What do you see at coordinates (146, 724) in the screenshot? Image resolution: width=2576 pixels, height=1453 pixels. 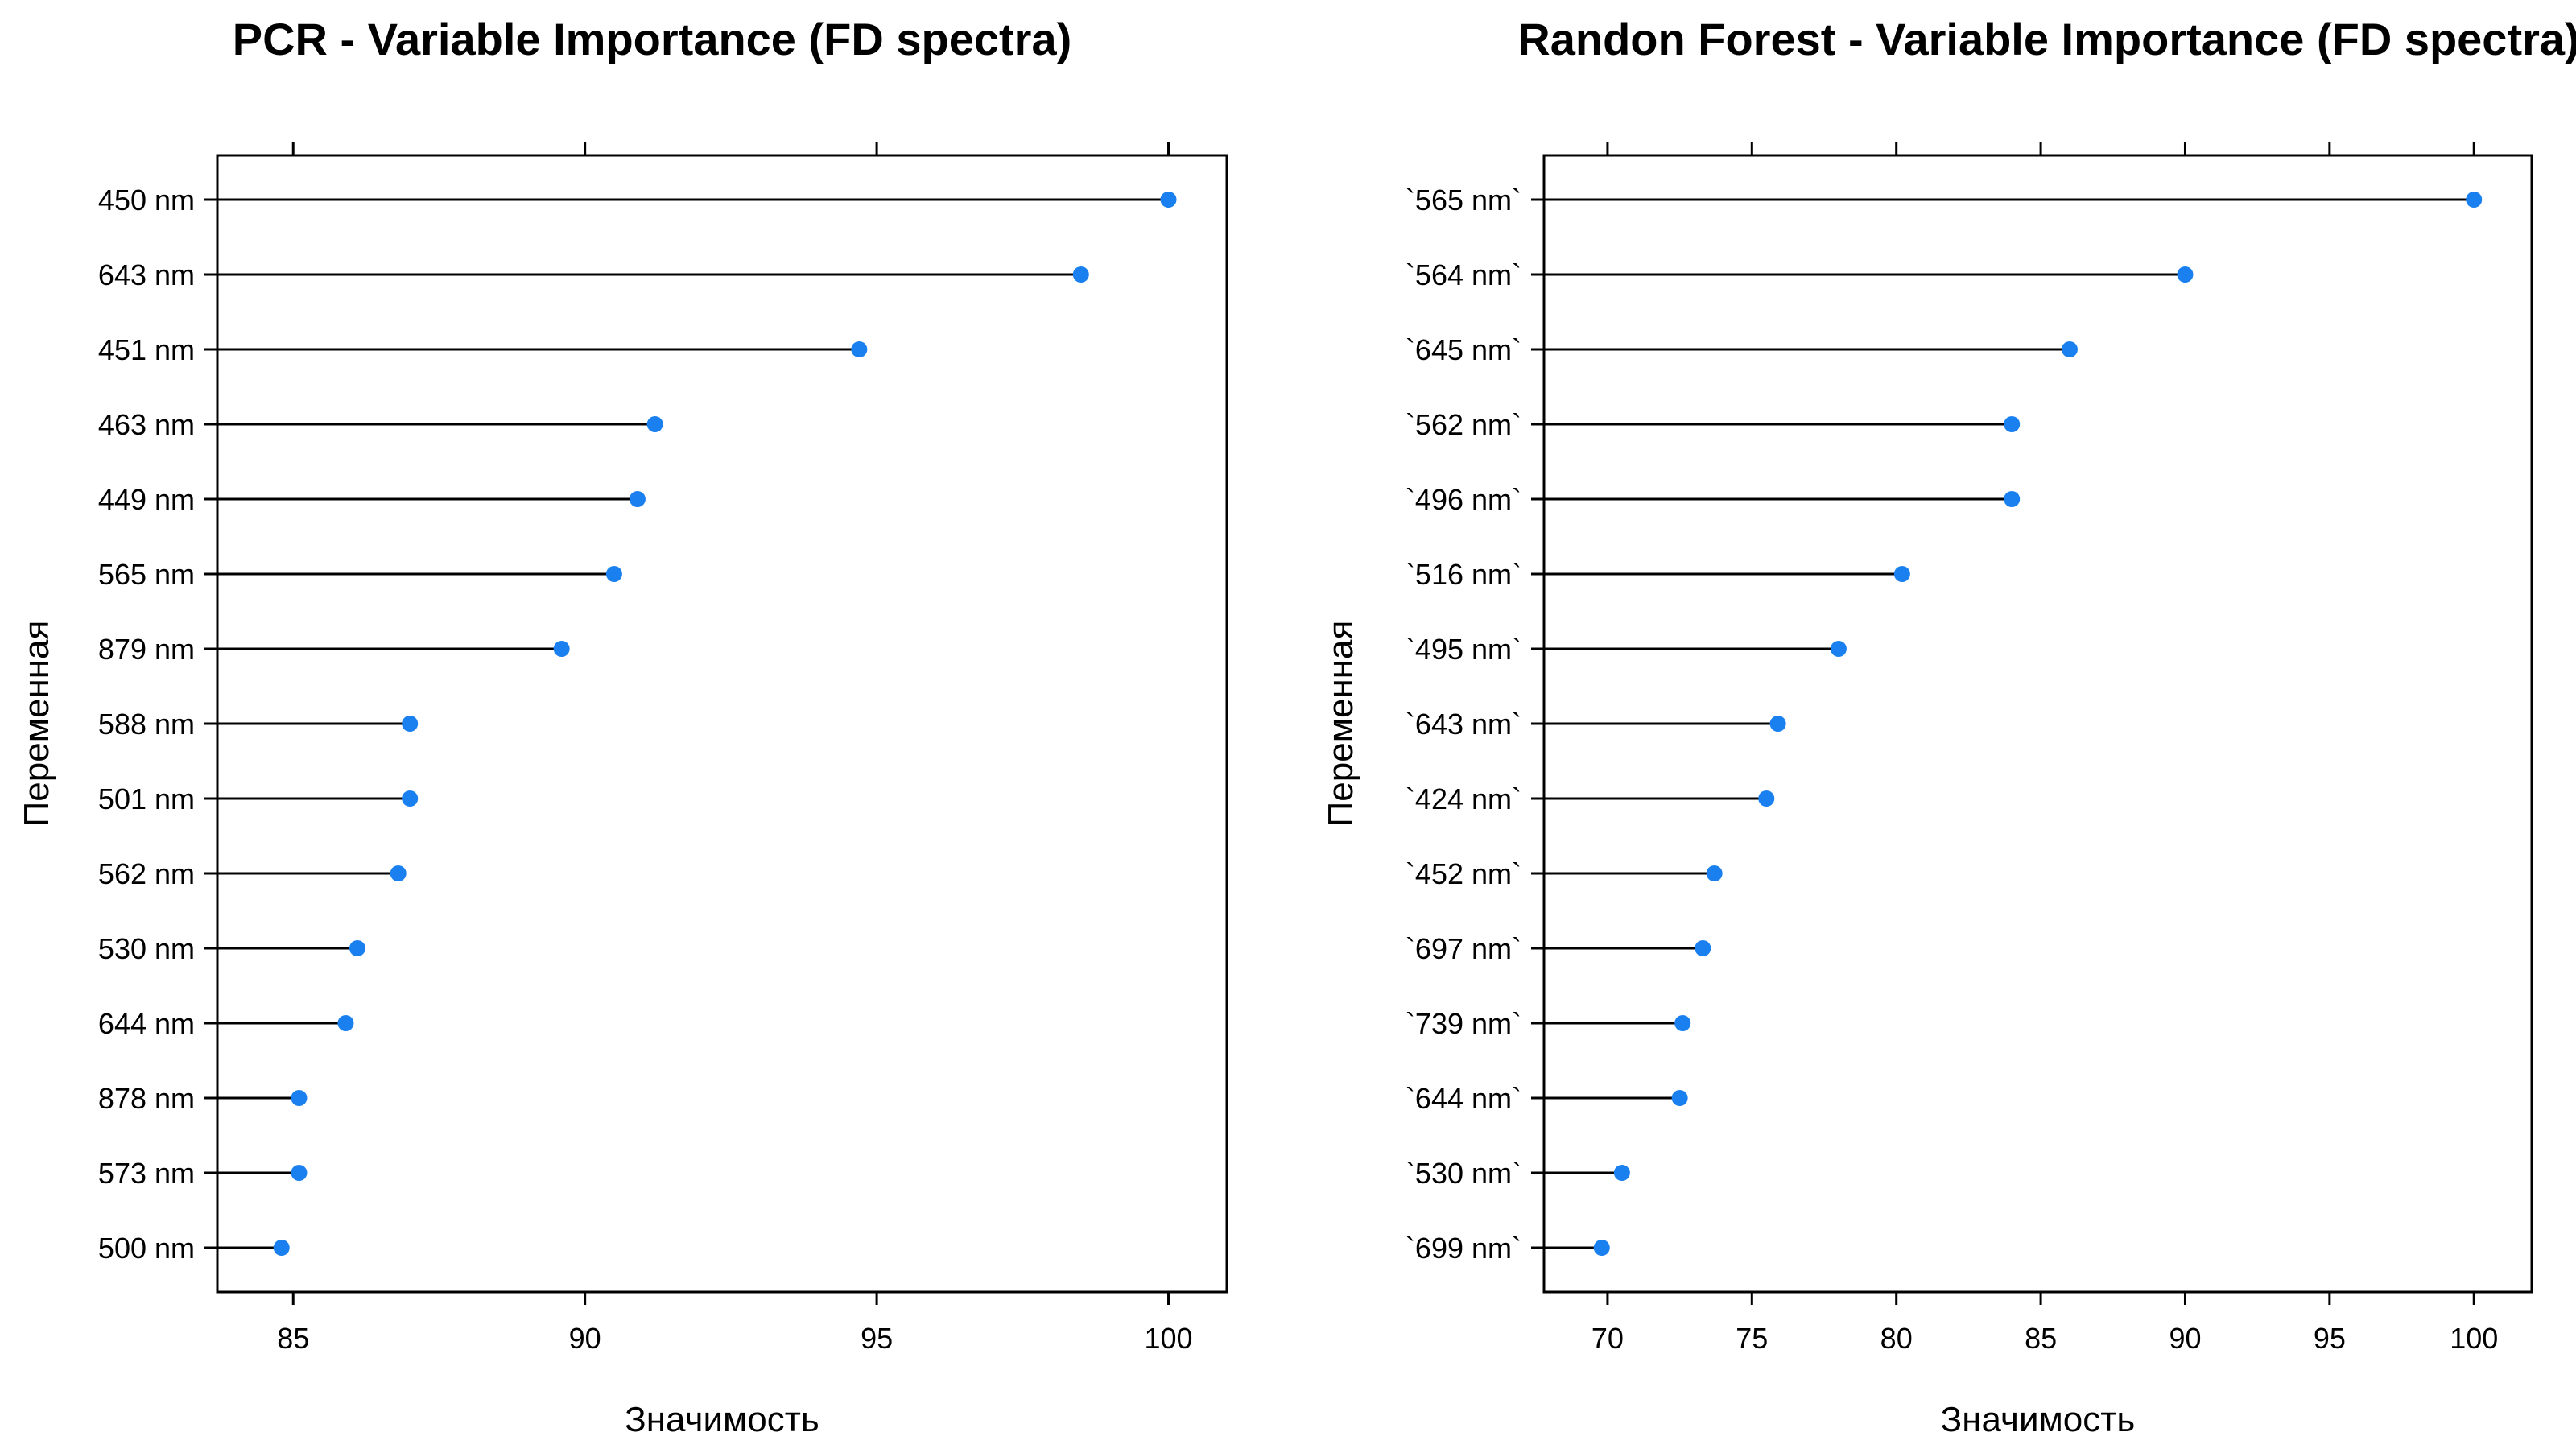 I see `y-tick-label: 588 nm` at bounding box center [146, 724].